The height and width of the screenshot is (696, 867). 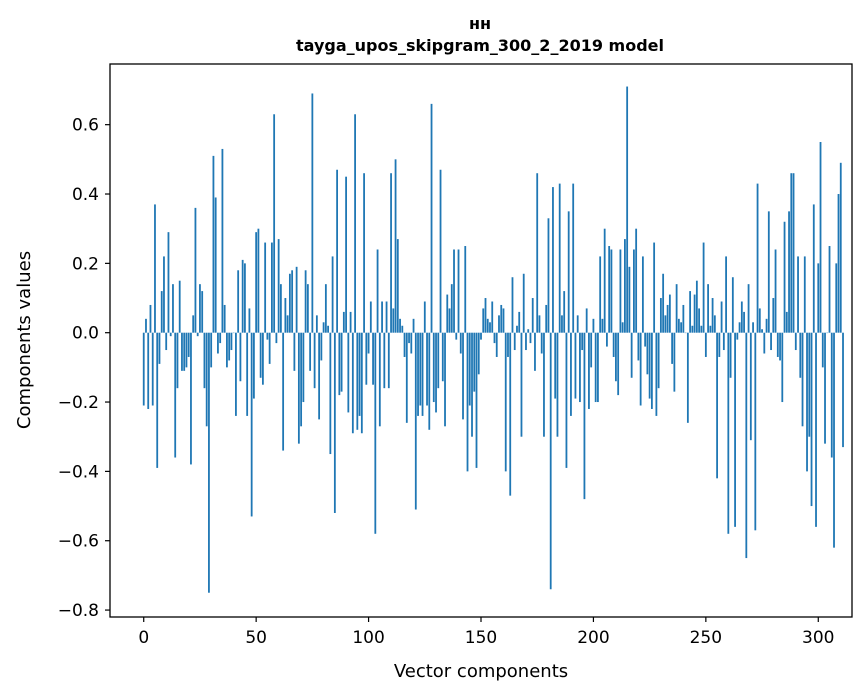 I want to click on x-tick-label: 0, so click(x=143, y=638).